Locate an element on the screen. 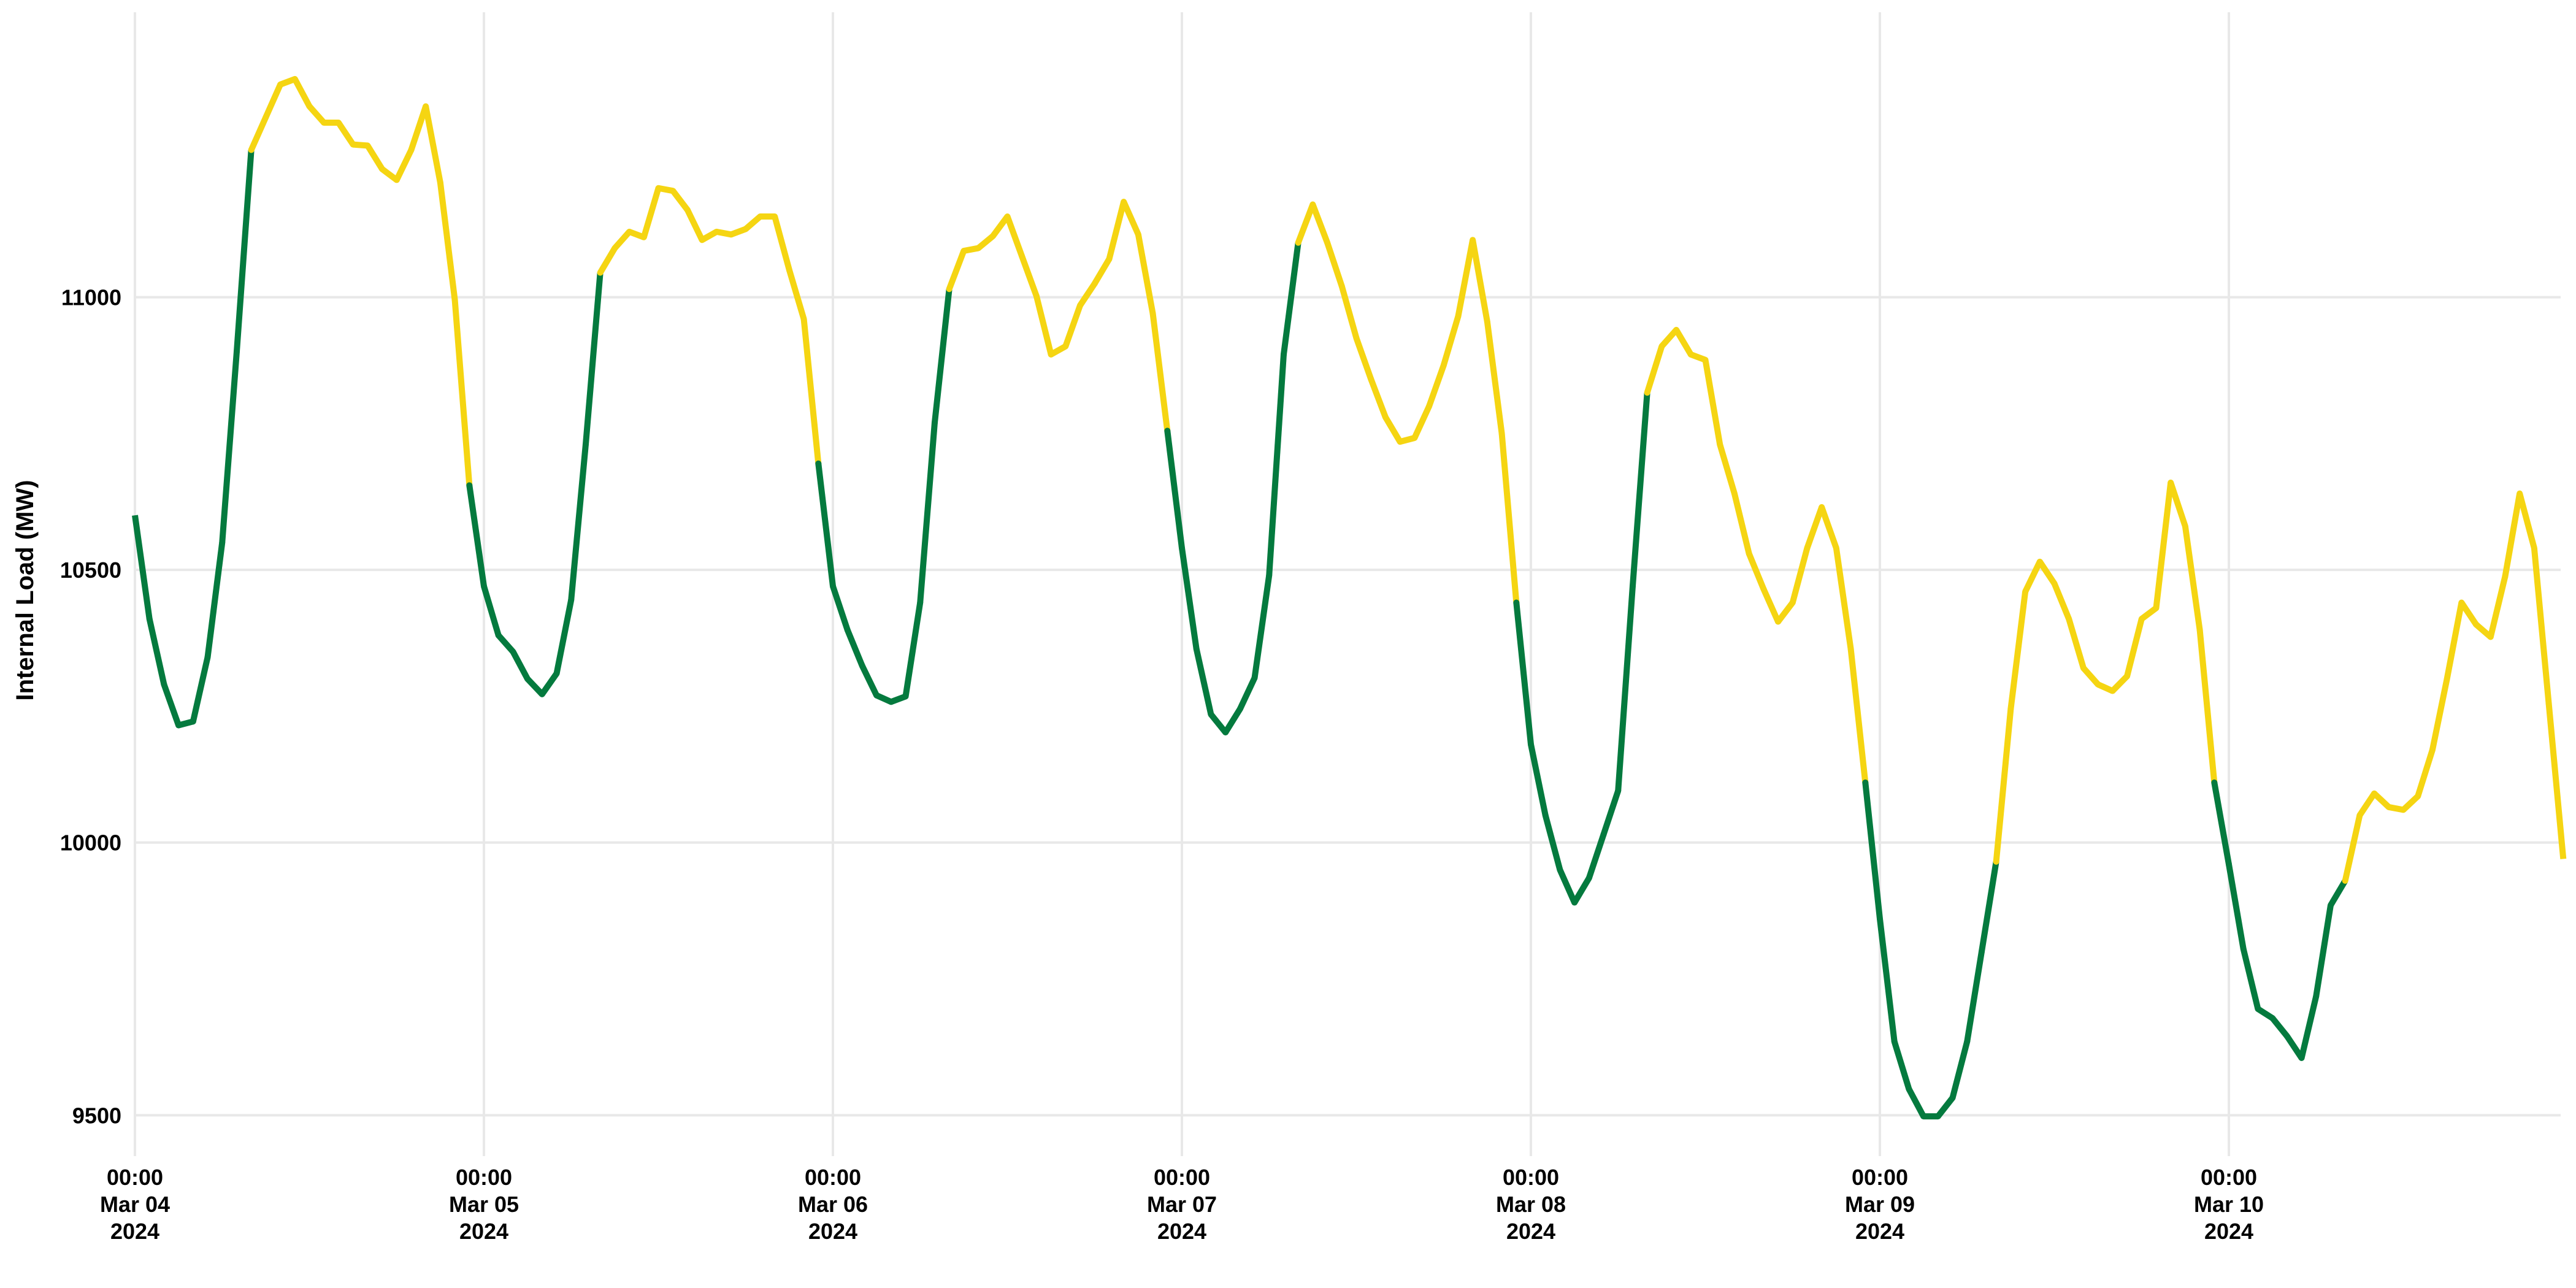 The image size is (2576, 1288). x-tick-label-day-1: 00:00 Mar 05 2024 is located at coordinates (484, 1204).